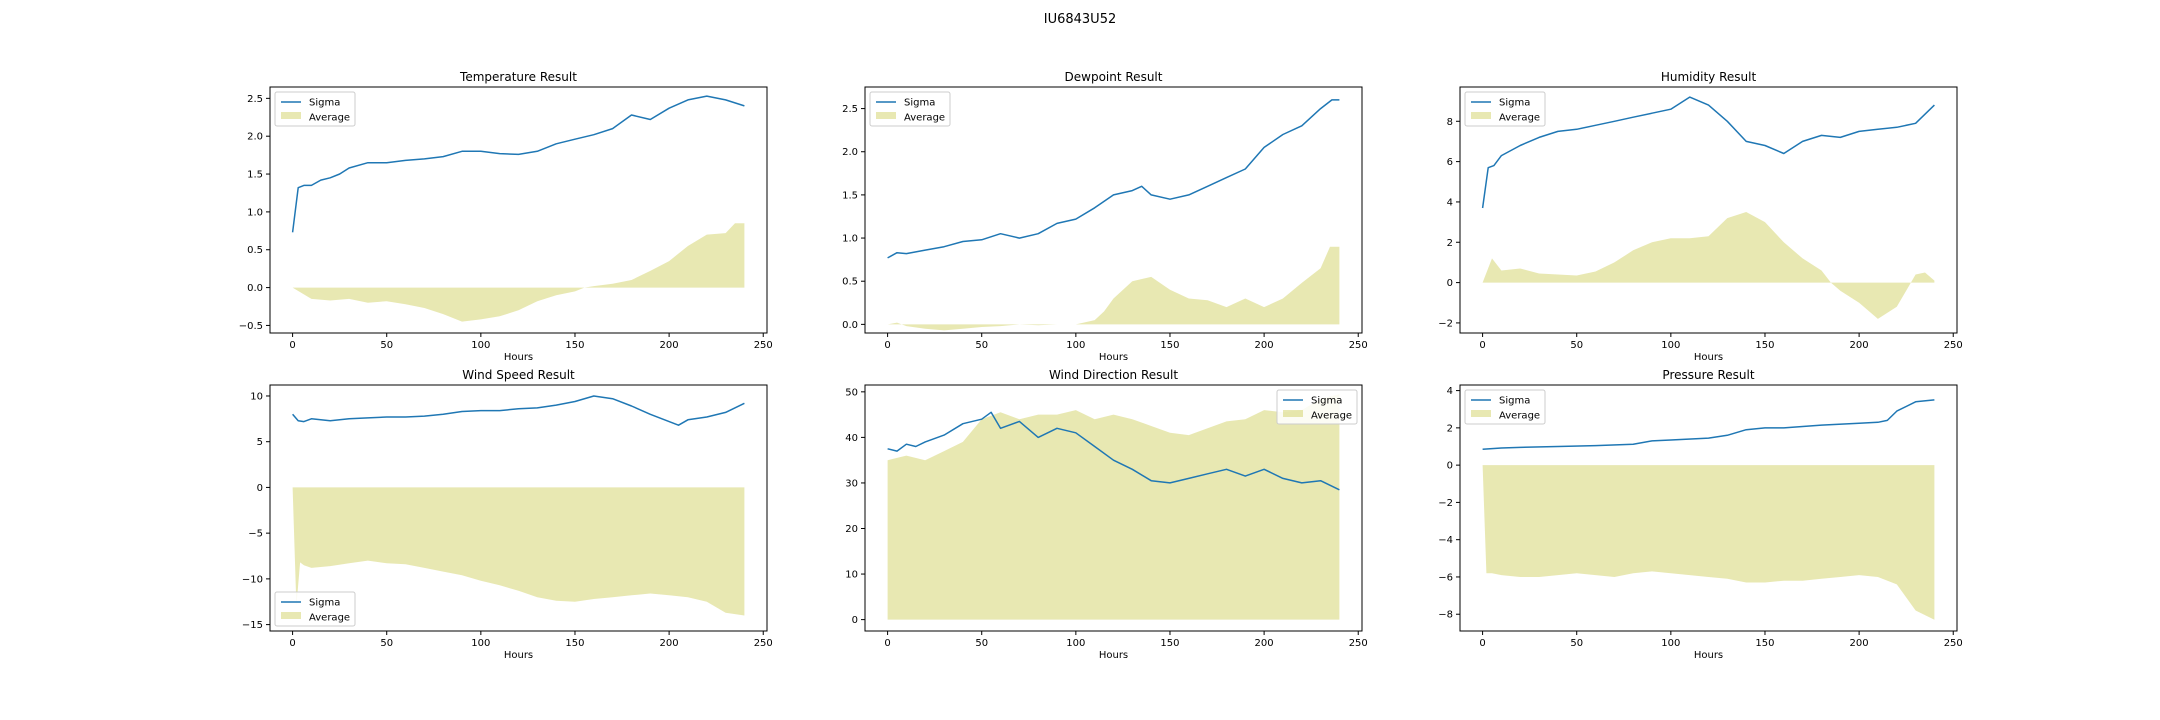  Describe the element at coordinates (850, 152) in the screenshot. I see `dewpoint-ytick-label: 2.0` at that location.